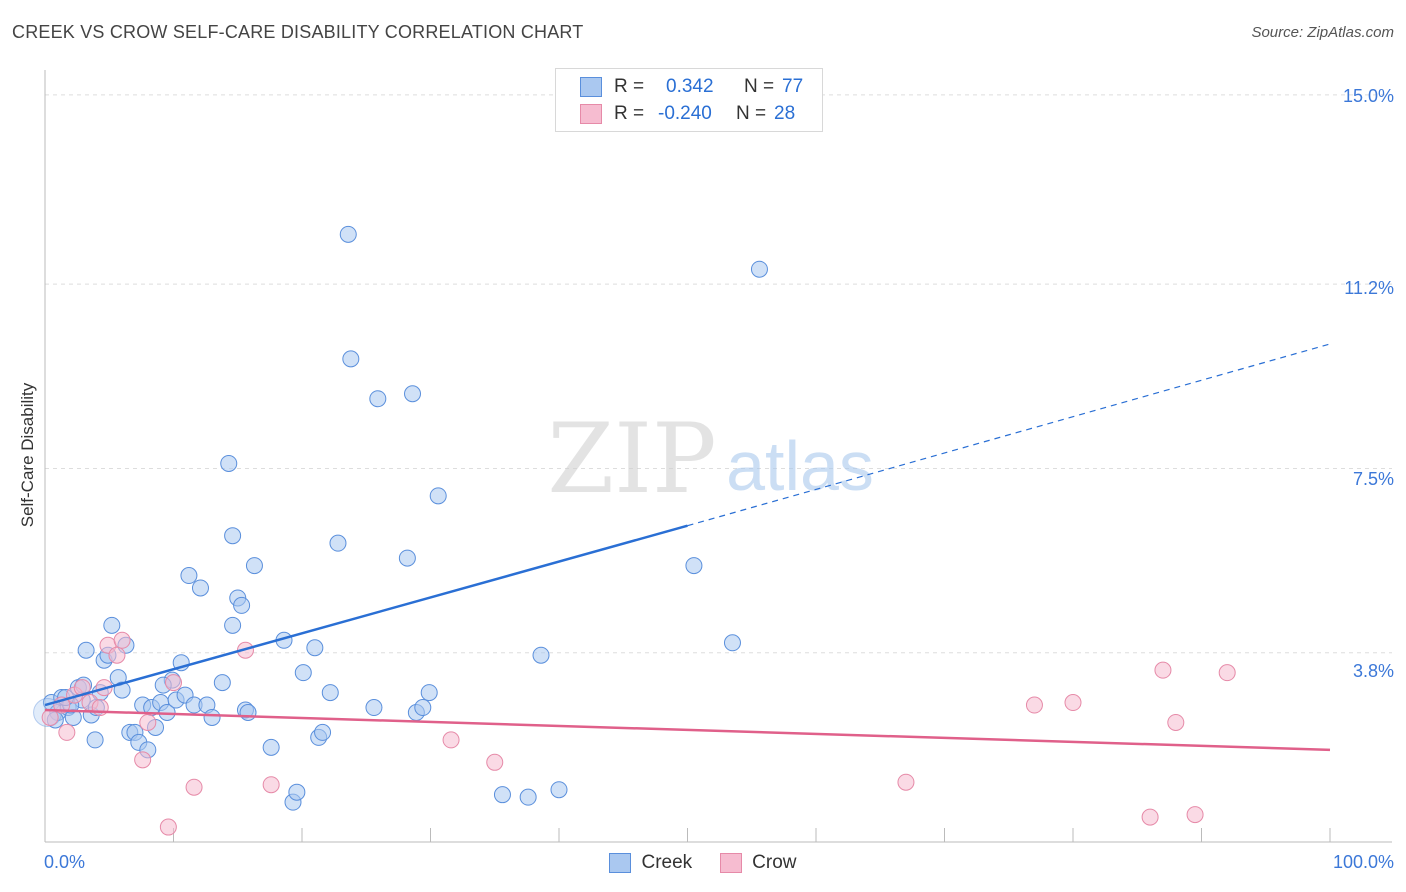  Describe the element at coordinates (1369, 288) in the screenshot. I see `y-tick-label: 11.2%` at that location.